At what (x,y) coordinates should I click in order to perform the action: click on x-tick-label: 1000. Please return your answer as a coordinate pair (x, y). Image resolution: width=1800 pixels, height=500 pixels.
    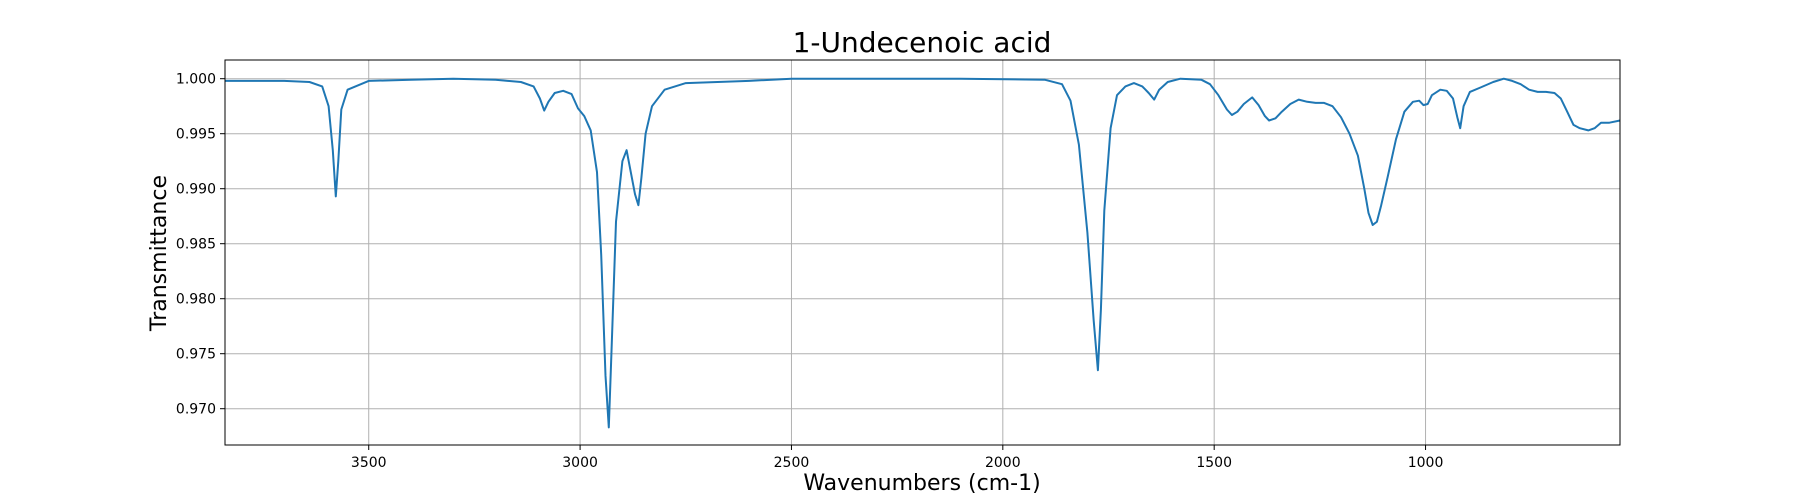
    Looking at the image, I should click on (1426, 463).